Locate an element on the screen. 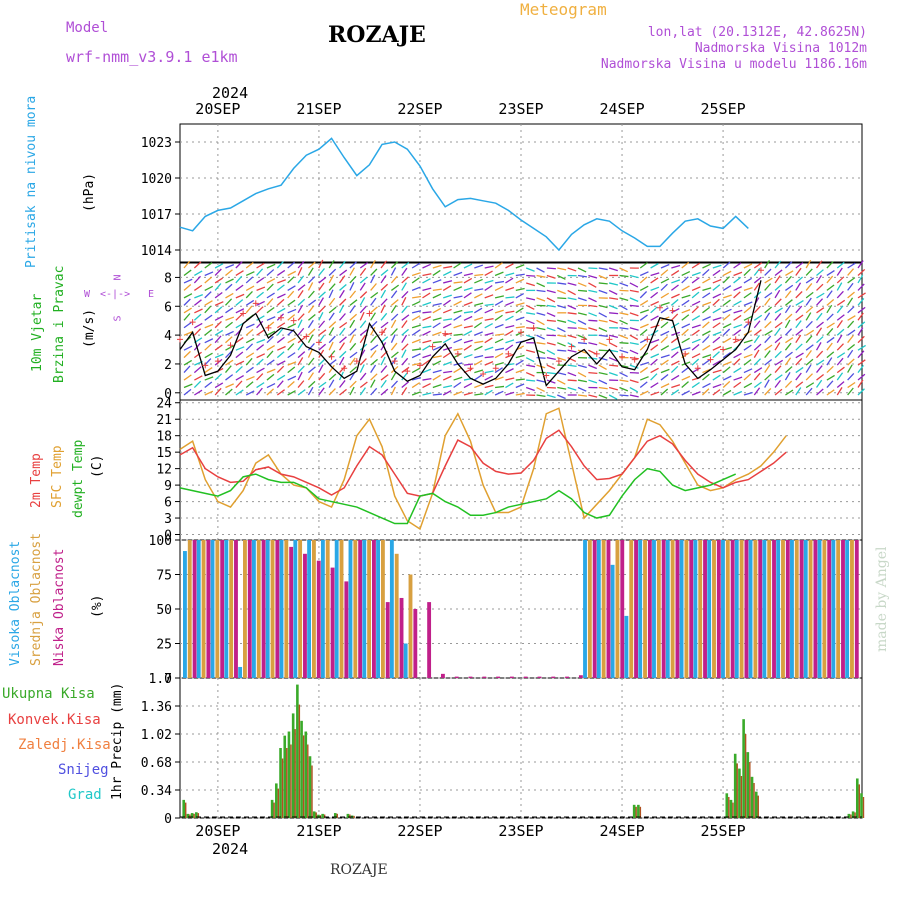  cloud-tick-label: 25 is located at coordinates (164, 645).